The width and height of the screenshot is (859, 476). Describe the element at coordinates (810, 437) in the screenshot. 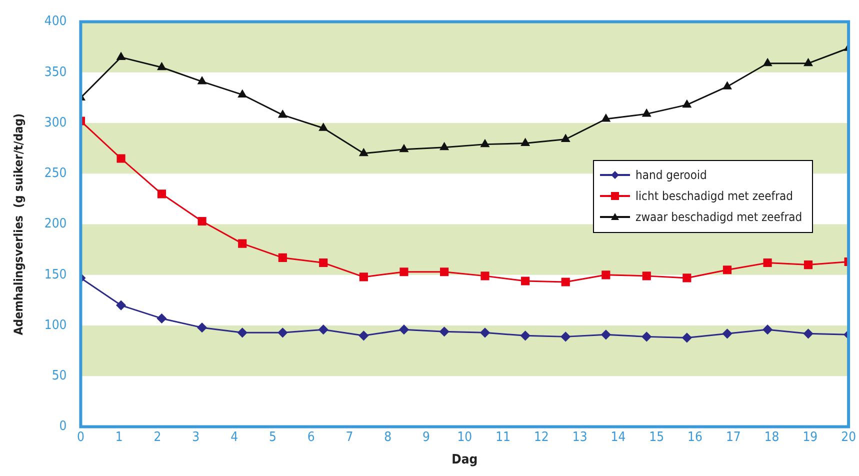

I see `x-tick-label: 19` at that location.